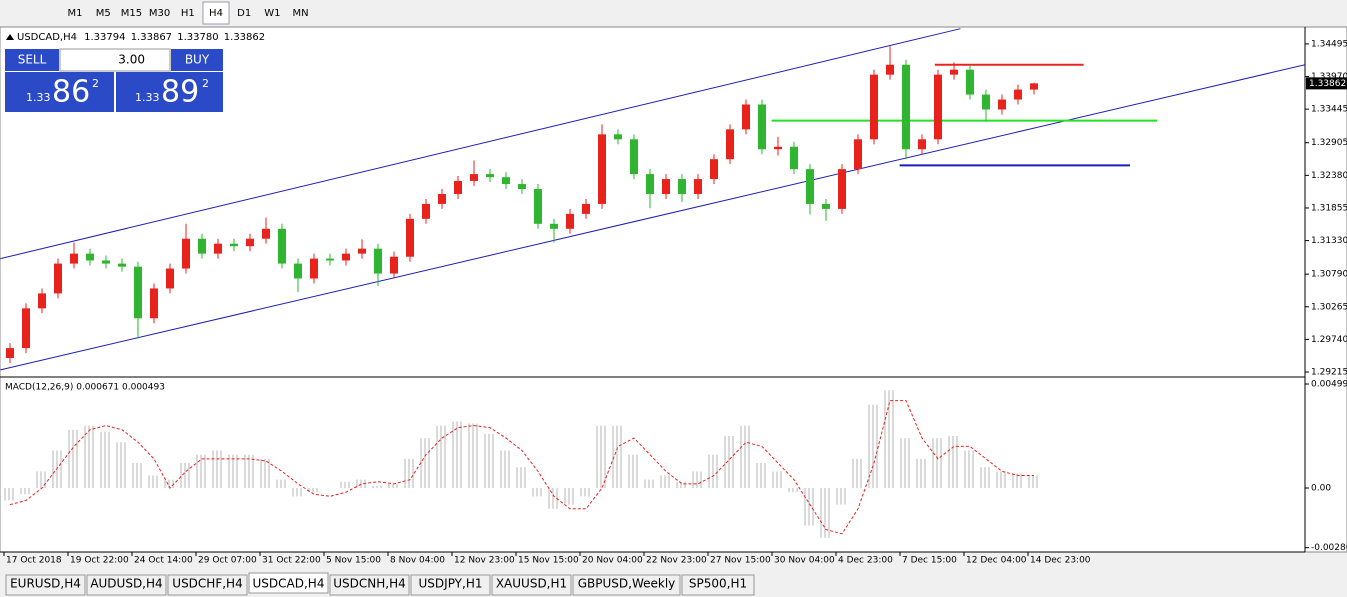 The width and height of the screenshot is (1347, 597). I want to click on y-tick-label: 1.30790, so click(1329, 275).